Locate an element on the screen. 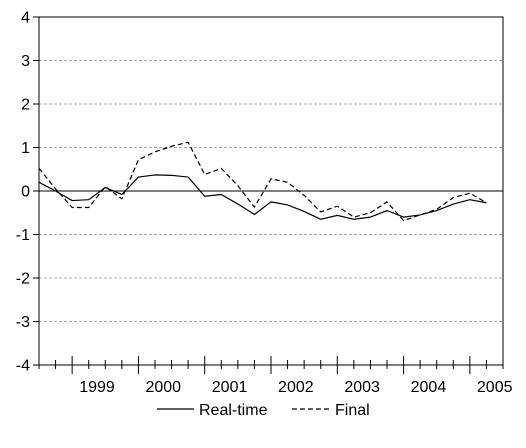 Image resolution: width=526 pixels, height=448 pixels. x-axis: 1999 2000 2001 2002 2003 2004 2005 is located at coordinates (275, 376).